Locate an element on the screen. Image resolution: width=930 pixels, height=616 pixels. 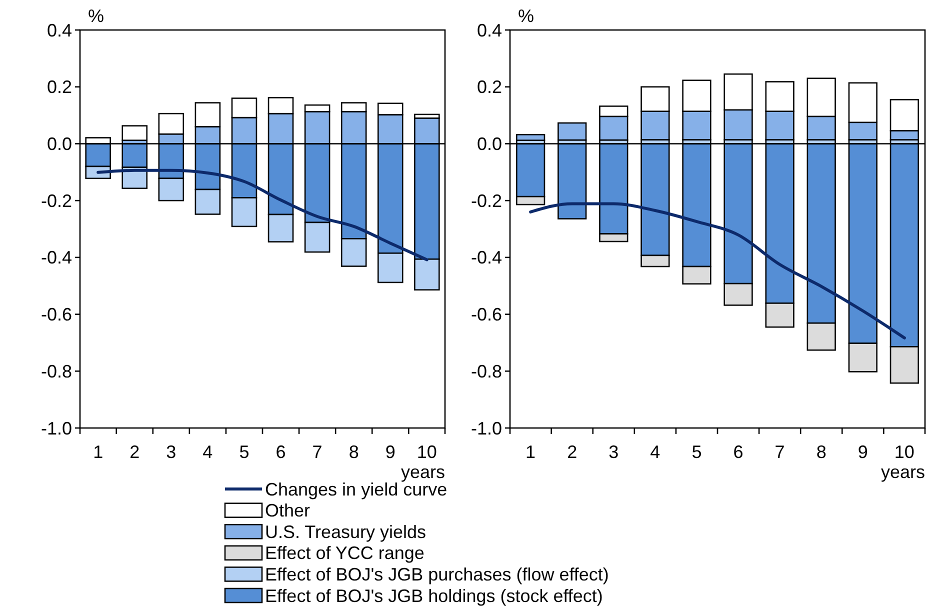
legend-label: Other is located at coordinates (287, 510).